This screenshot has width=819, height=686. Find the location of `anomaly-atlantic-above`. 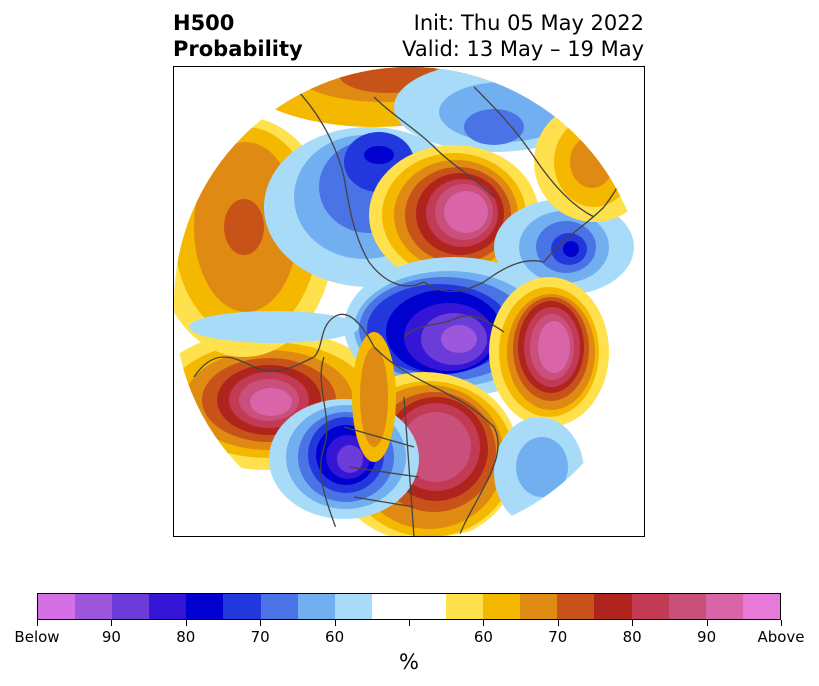

anomaly-atlantic-above is located at coordinates (549, 352).